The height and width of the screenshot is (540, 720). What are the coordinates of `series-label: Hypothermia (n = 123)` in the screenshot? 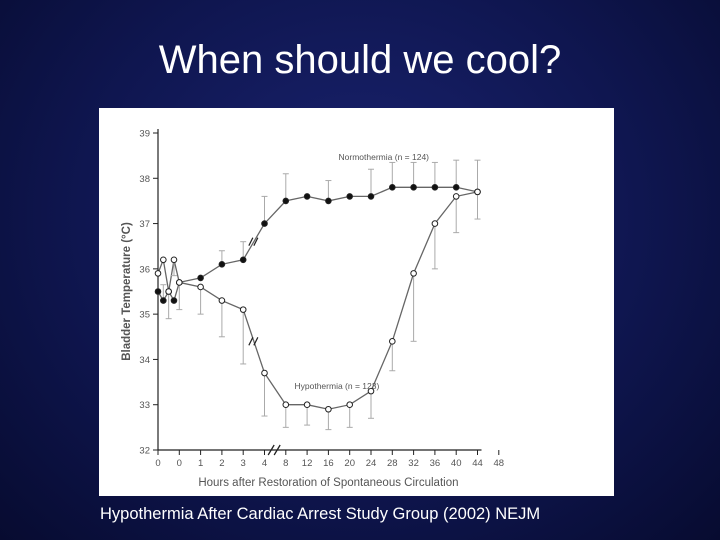 It's located at (337, 386).